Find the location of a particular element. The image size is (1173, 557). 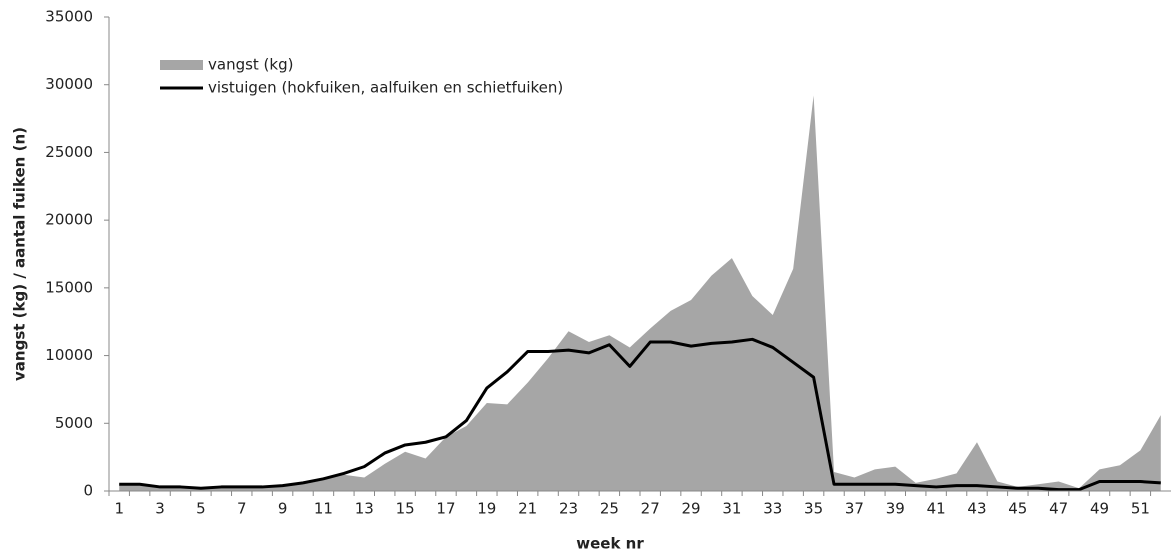

x-tick-label: 23 is located at coordinates (568, 509).